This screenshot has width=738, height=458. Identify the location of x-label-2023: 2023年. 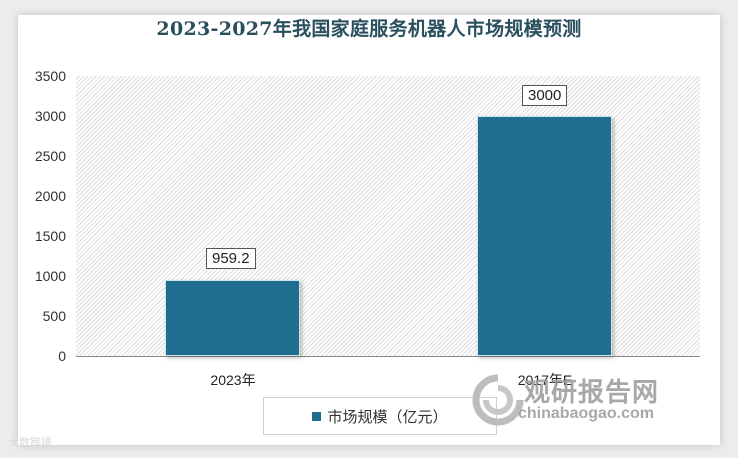
(233, 380).